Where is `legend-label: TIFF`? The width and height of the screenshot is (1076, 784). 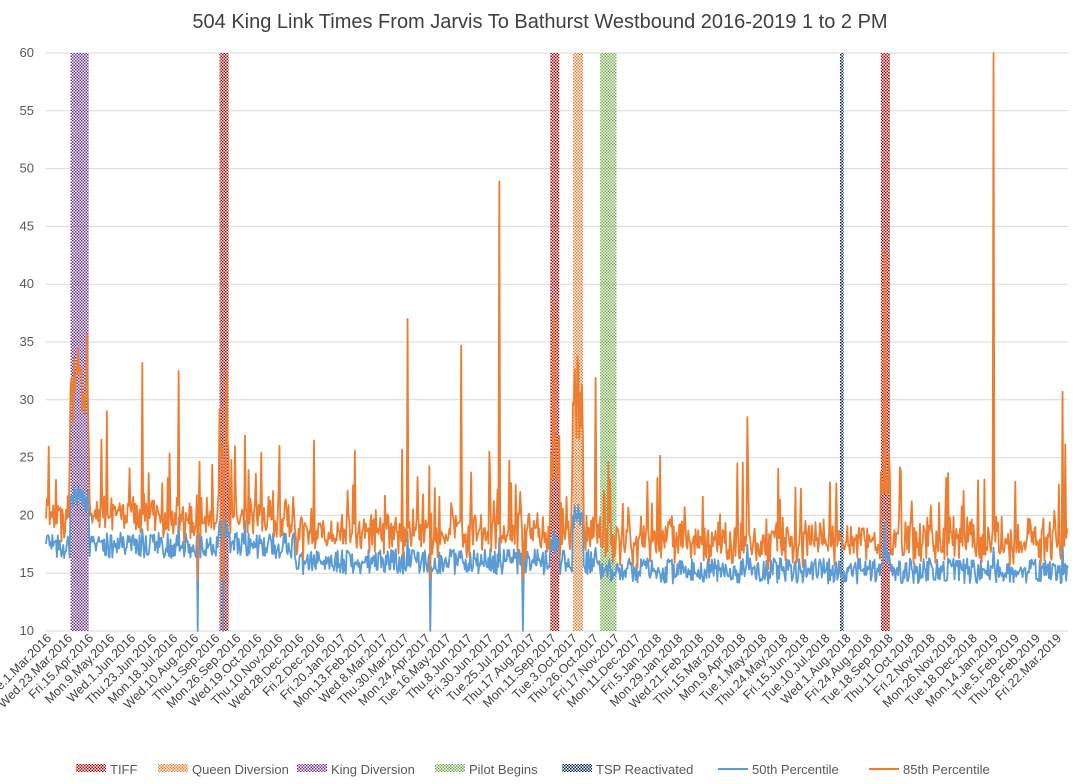 legend-label: TIFF is located at coordinates (123, 769).